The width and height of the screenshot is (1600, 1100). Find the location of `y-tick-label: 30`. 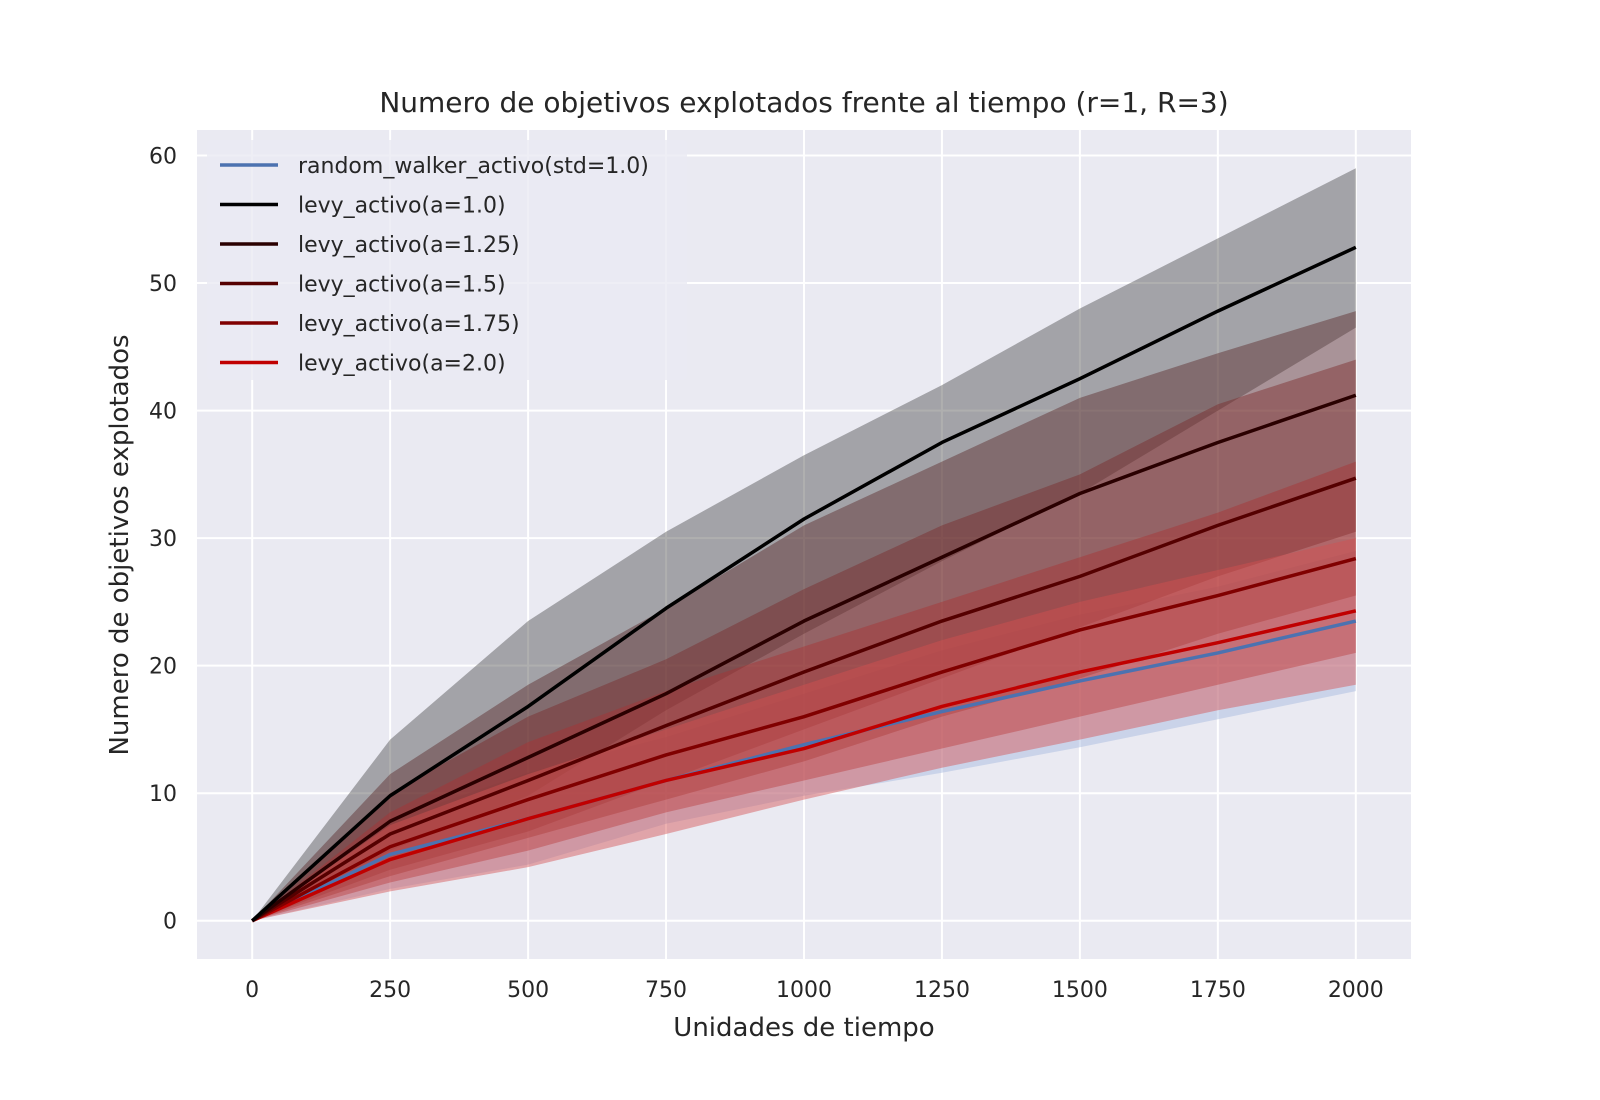

y-tick-label: 30 is located at coordinates (163, 539).